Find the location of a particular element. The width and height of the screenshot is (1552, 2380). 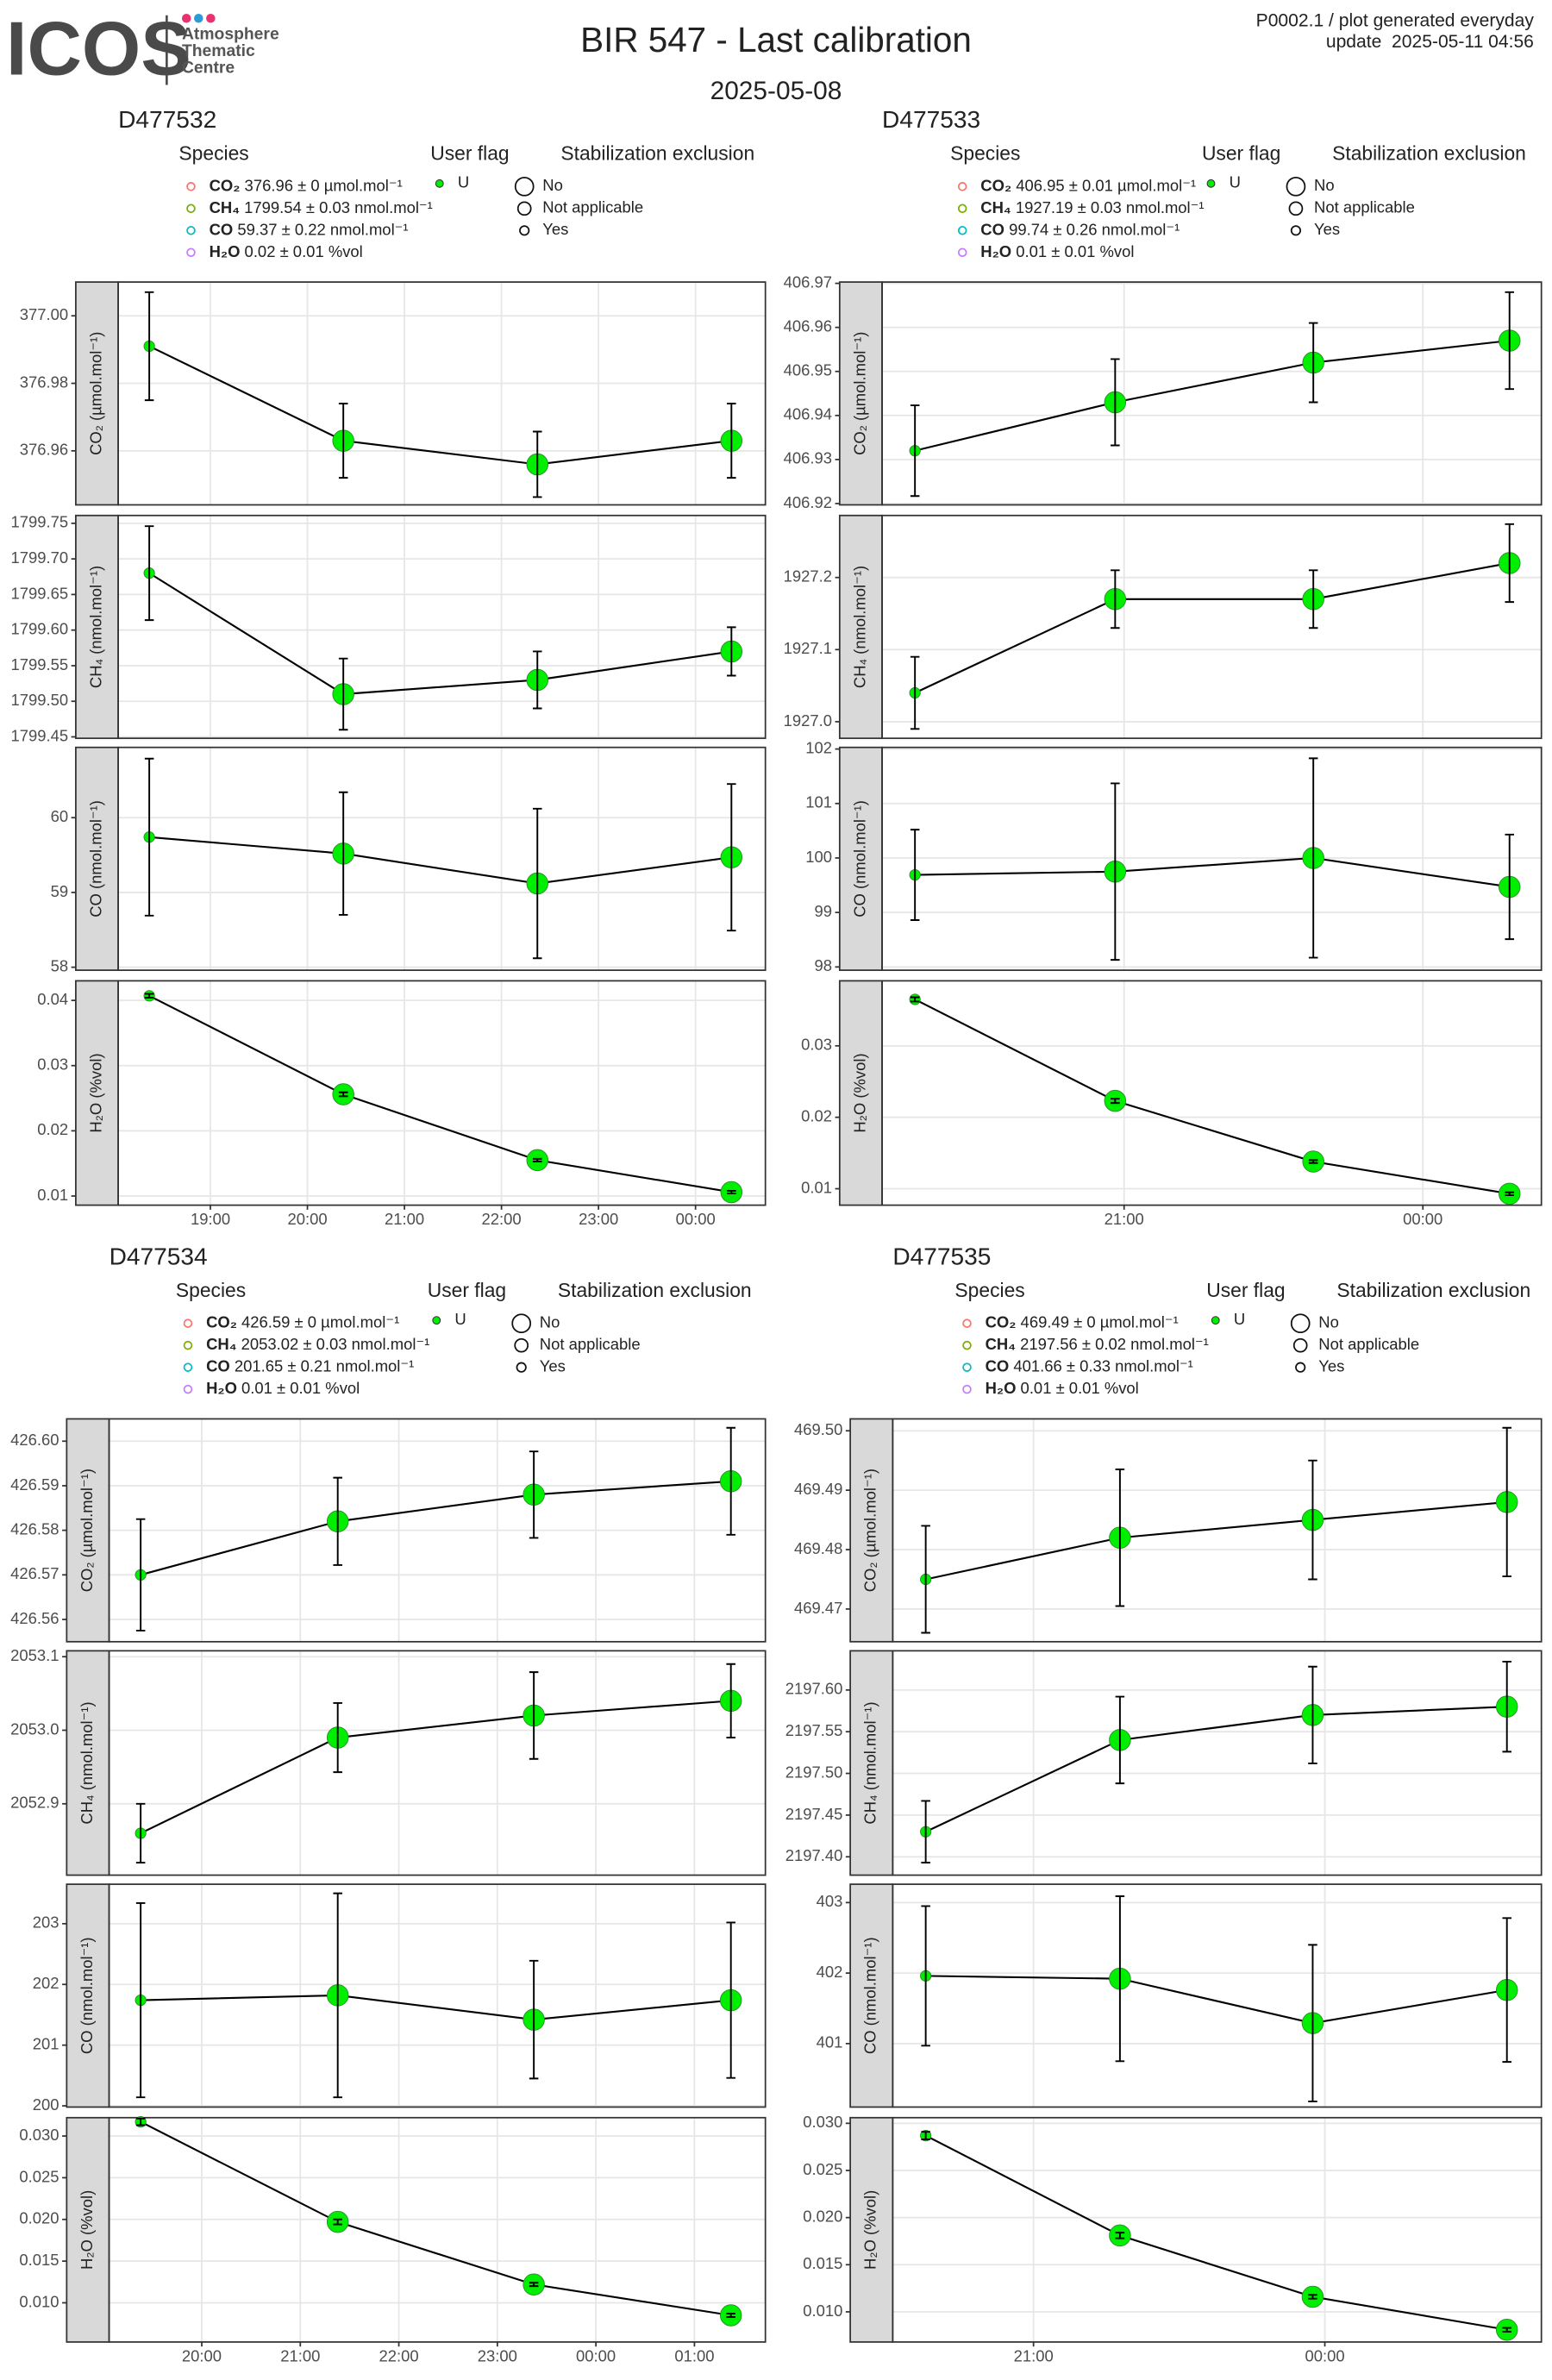

y-tick-label: 0.015 is located at coordinates (39, 2260).